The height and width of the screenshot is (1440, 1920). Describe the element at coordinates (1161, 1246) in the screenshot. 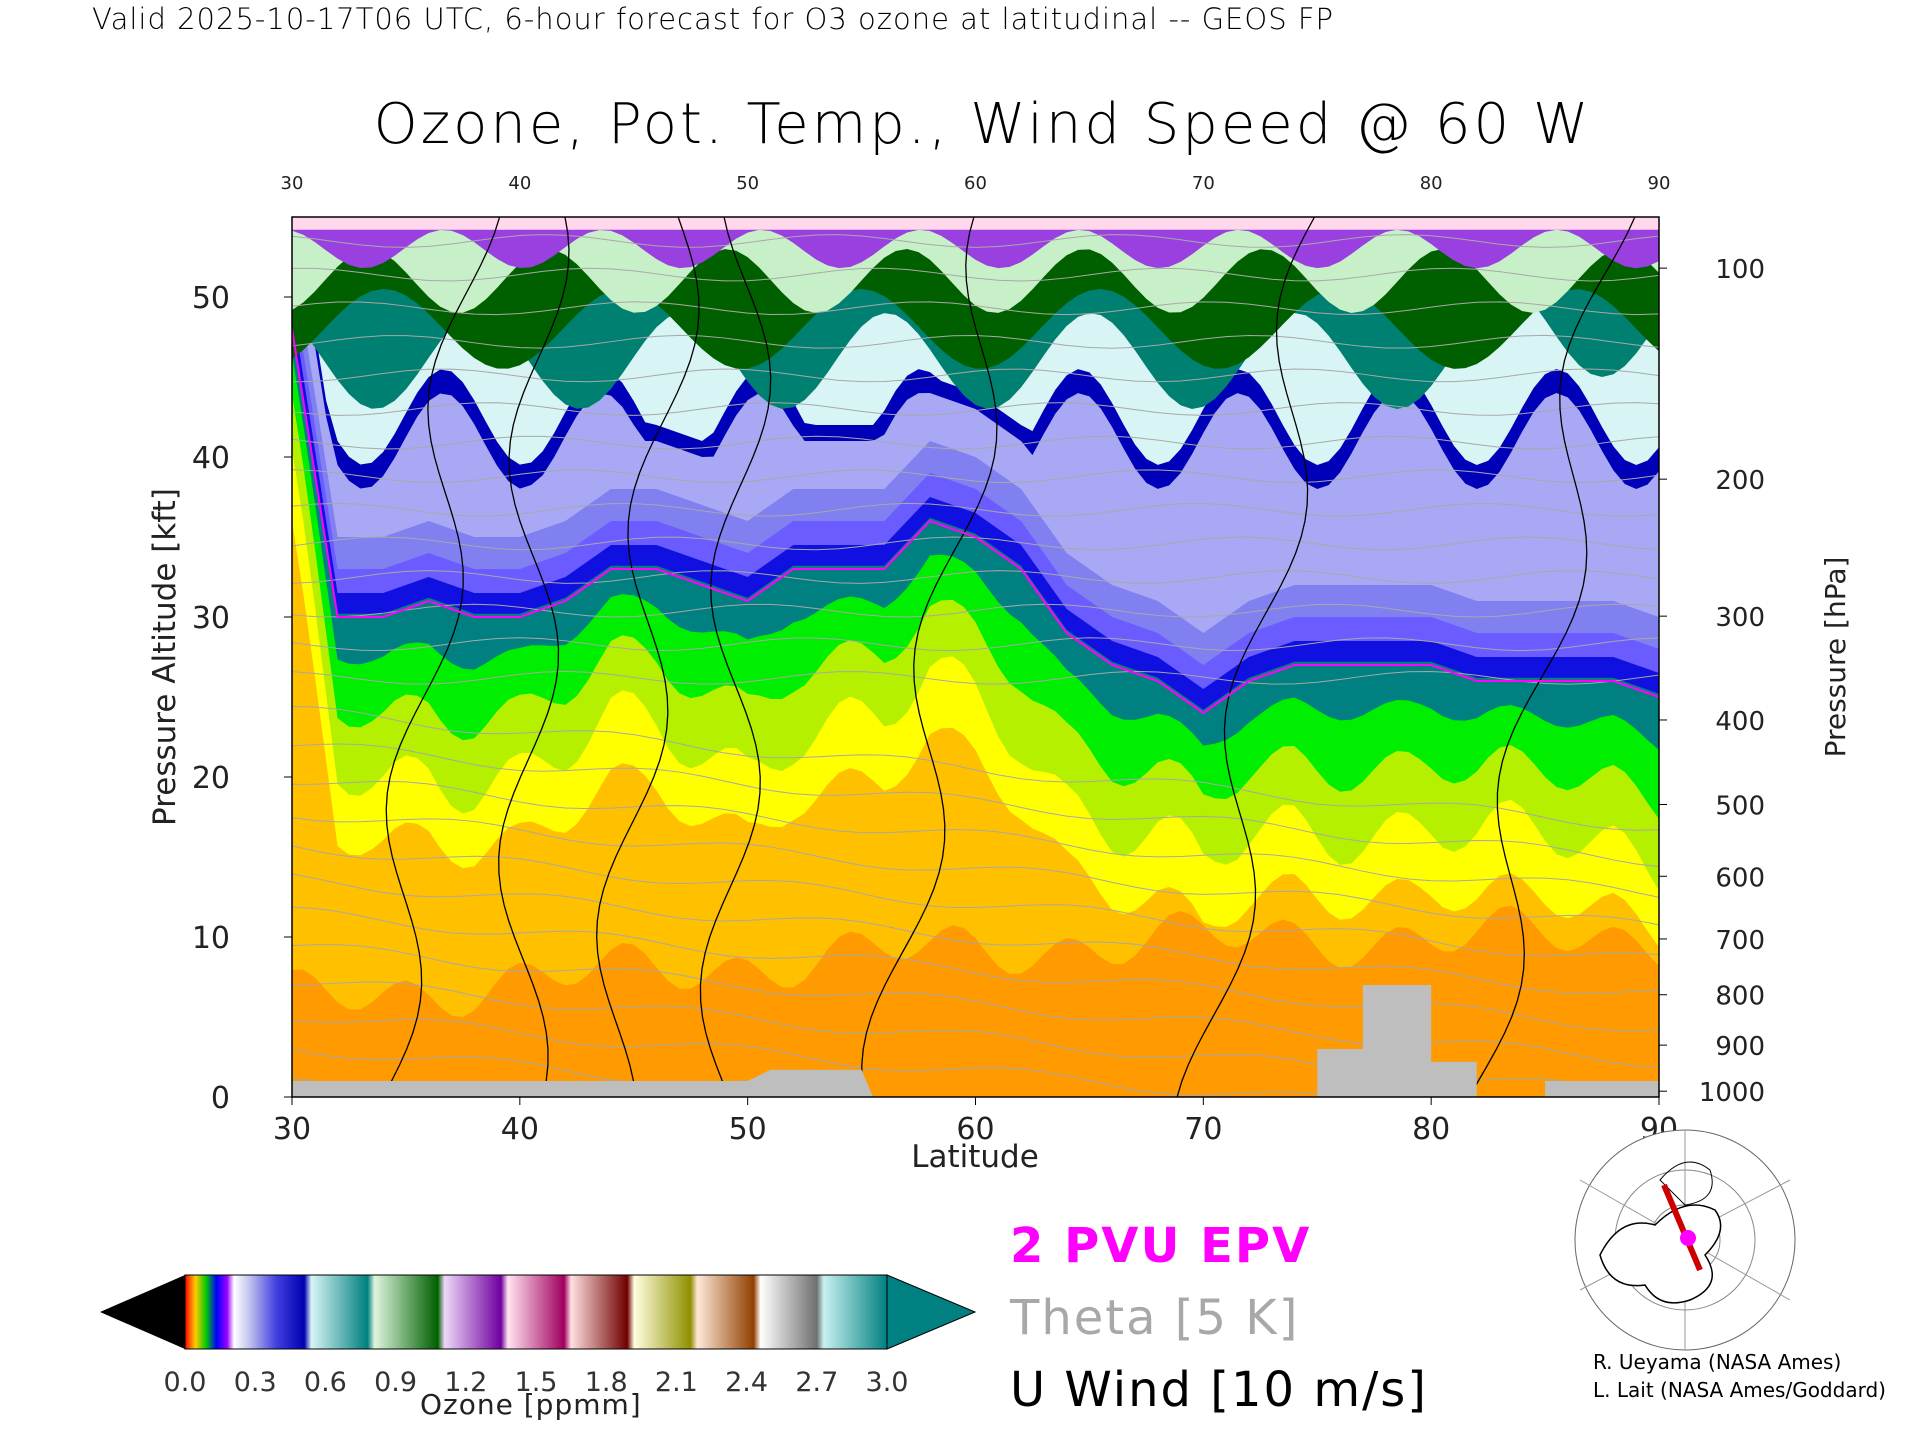

I see `legend-epv: 2 PVU EPV` at that location.